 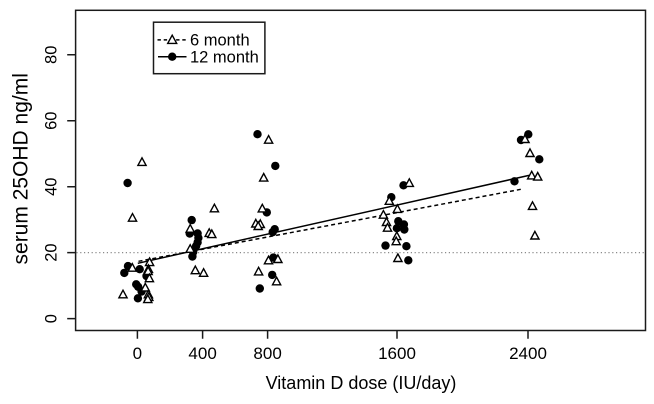 I want to click on svg-text: 800, so click(x=267, y=353).